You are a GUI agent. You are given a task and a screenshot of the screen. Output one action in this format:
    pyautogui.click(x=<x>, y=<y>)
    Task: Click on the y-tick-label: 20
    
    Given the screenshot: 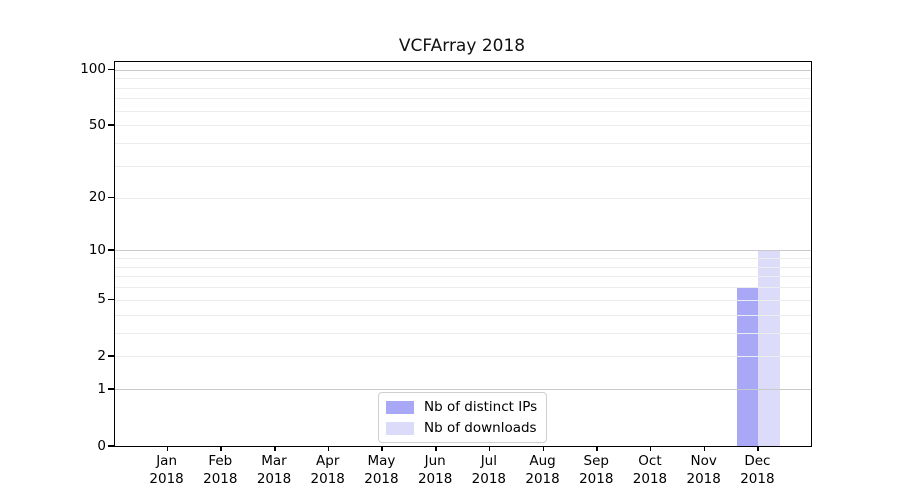 What is the action you would take?
    pyautogui.click(x=97, y=197)
    